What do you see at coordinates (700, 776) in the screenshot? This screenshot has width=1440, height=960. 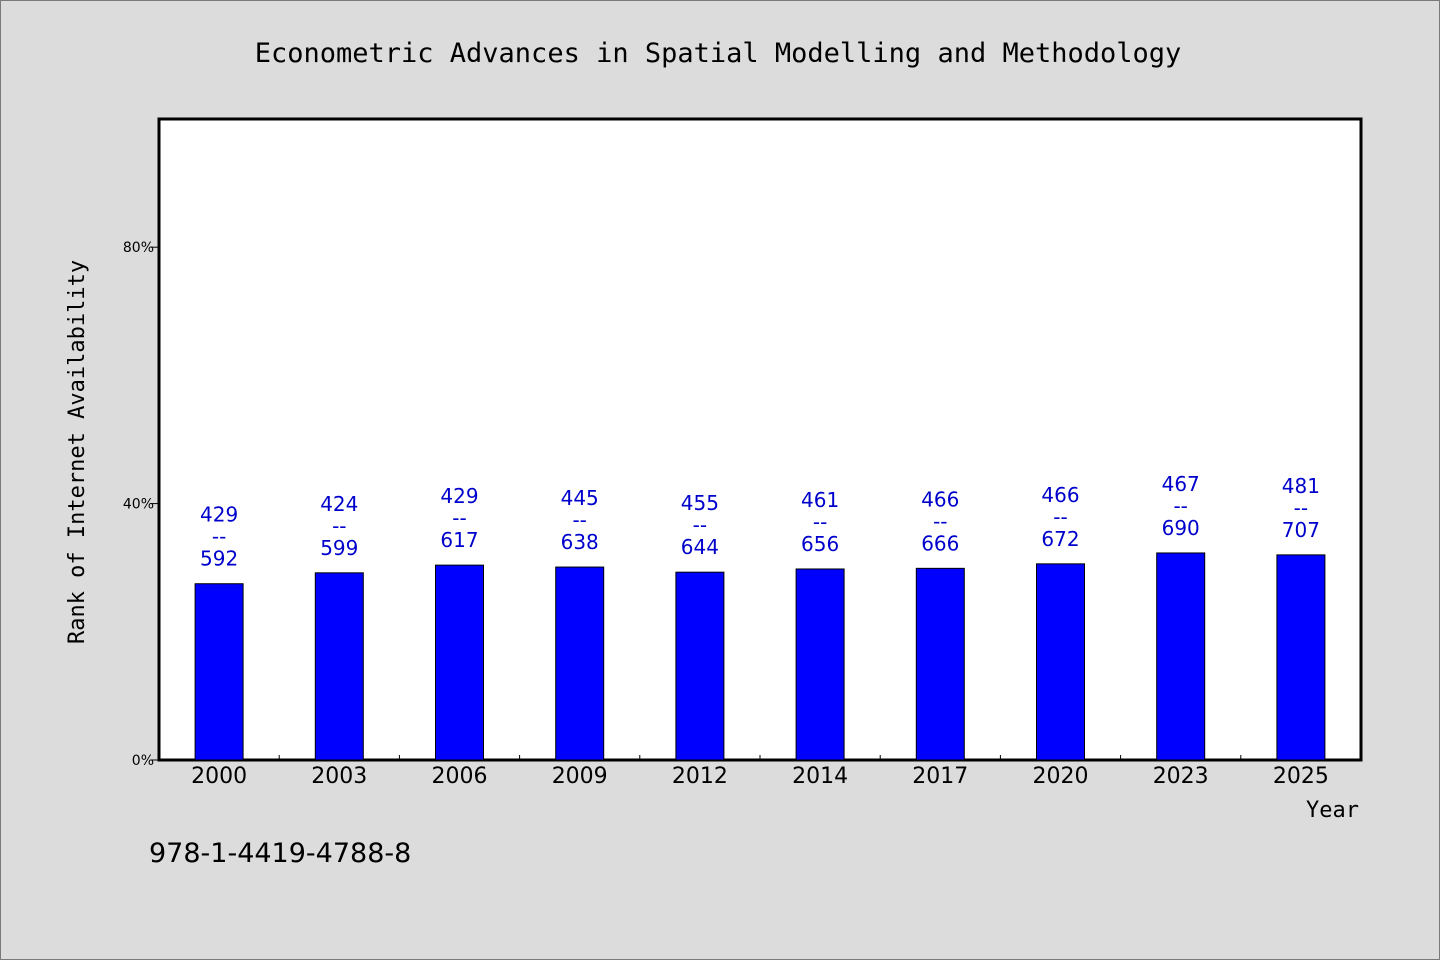 I see `x-tick-label: 2012` at bounding box center [700, 776].